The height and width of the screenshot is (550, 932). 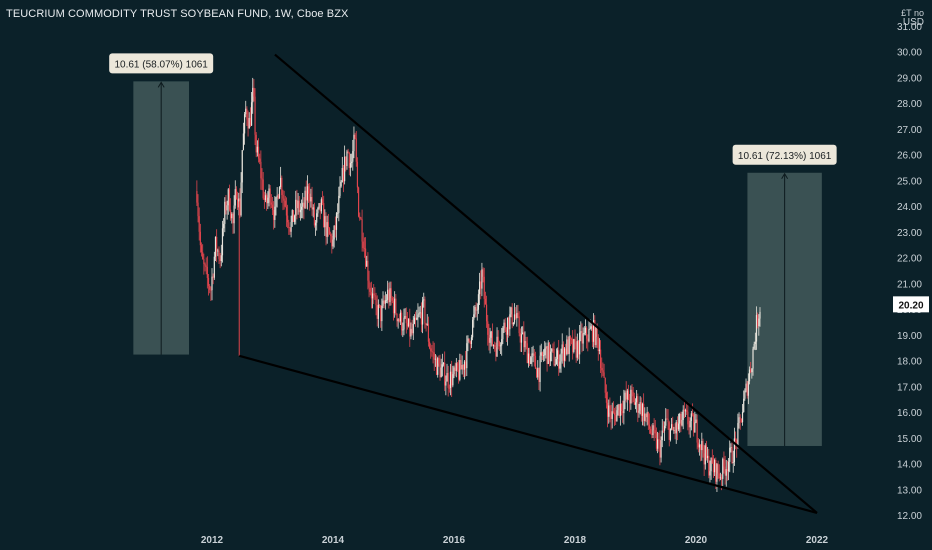 I want to click on y-tick-label: 16.00, so click(x=909, y=413).